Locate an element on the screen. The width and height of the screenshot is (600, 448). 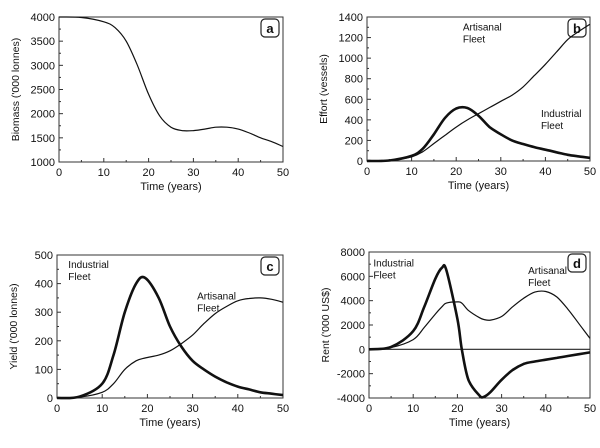
plot-frame is located at coordinates (171, 89).